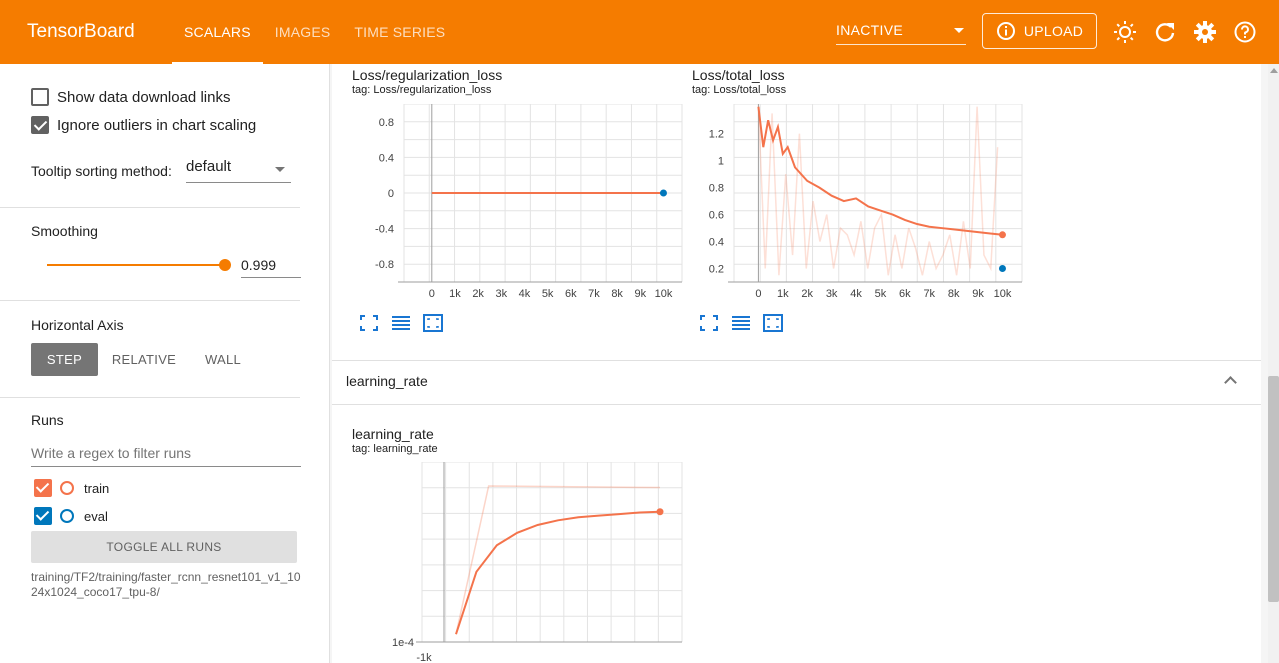 The height and width of the screenshot is (663, 1279). I want to click on runs-filter-input: Write a regex to filter runs, so click(166, 454).